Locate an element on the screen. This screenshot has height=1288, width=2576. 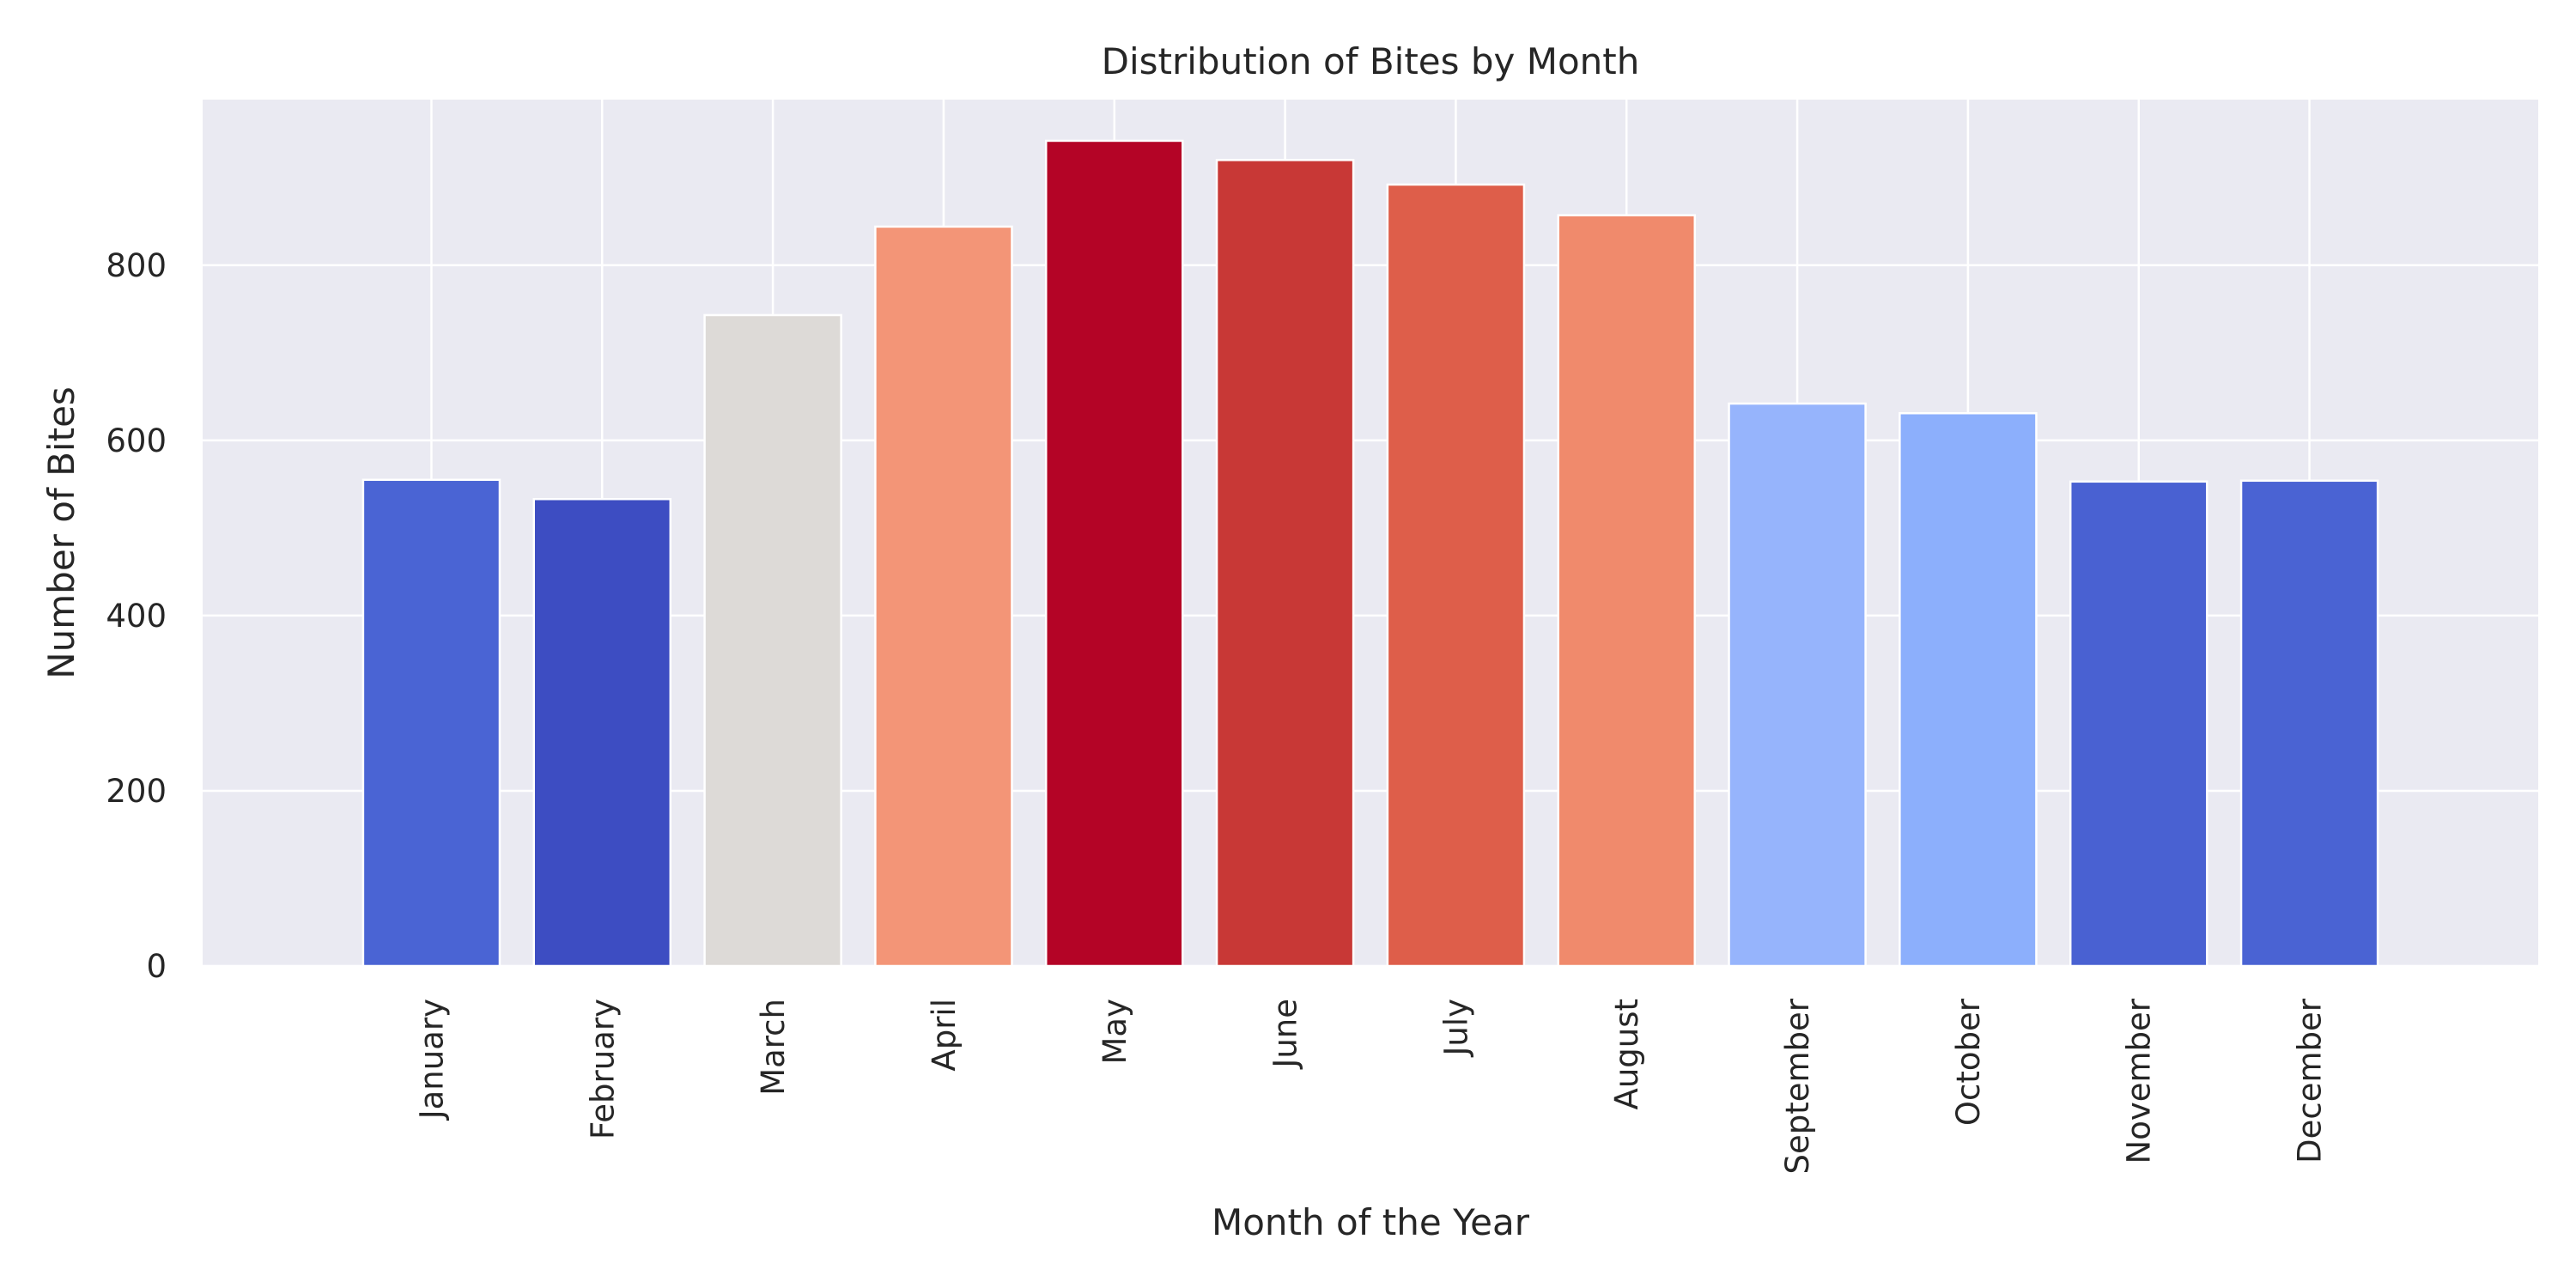
x-tick-label: September is located at coordinates (1798, 1086).